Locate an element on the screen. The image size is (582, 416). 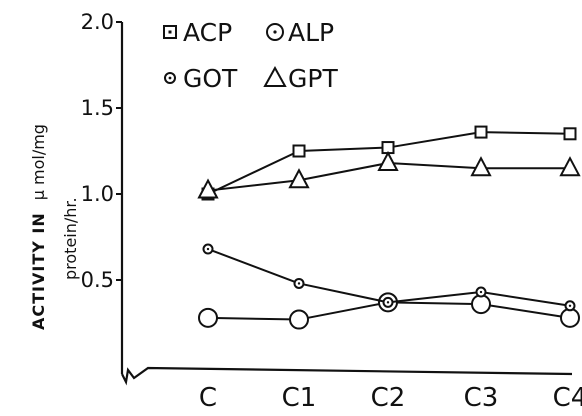
legend: ACP ALP GOT GPT is located at coordinates (250, 55).